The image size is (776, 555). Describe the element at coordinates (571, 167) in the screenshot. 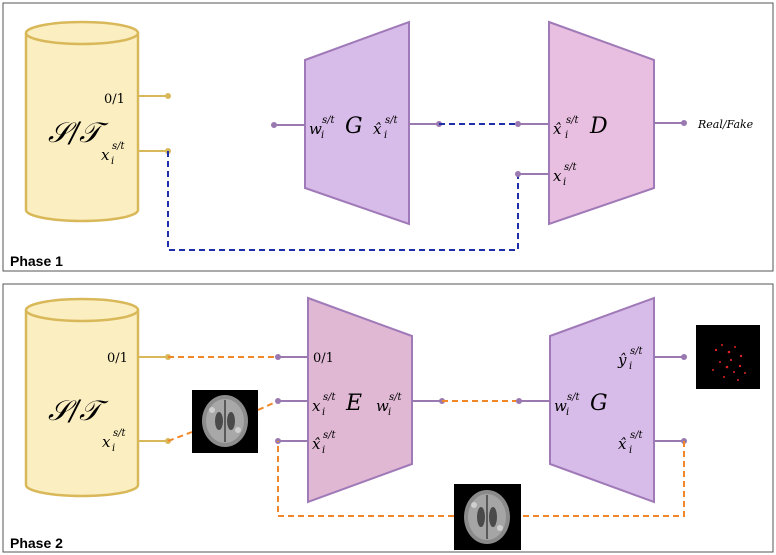

I see `phase1-discriminator-in-bottom-sup: s/t` at that location.